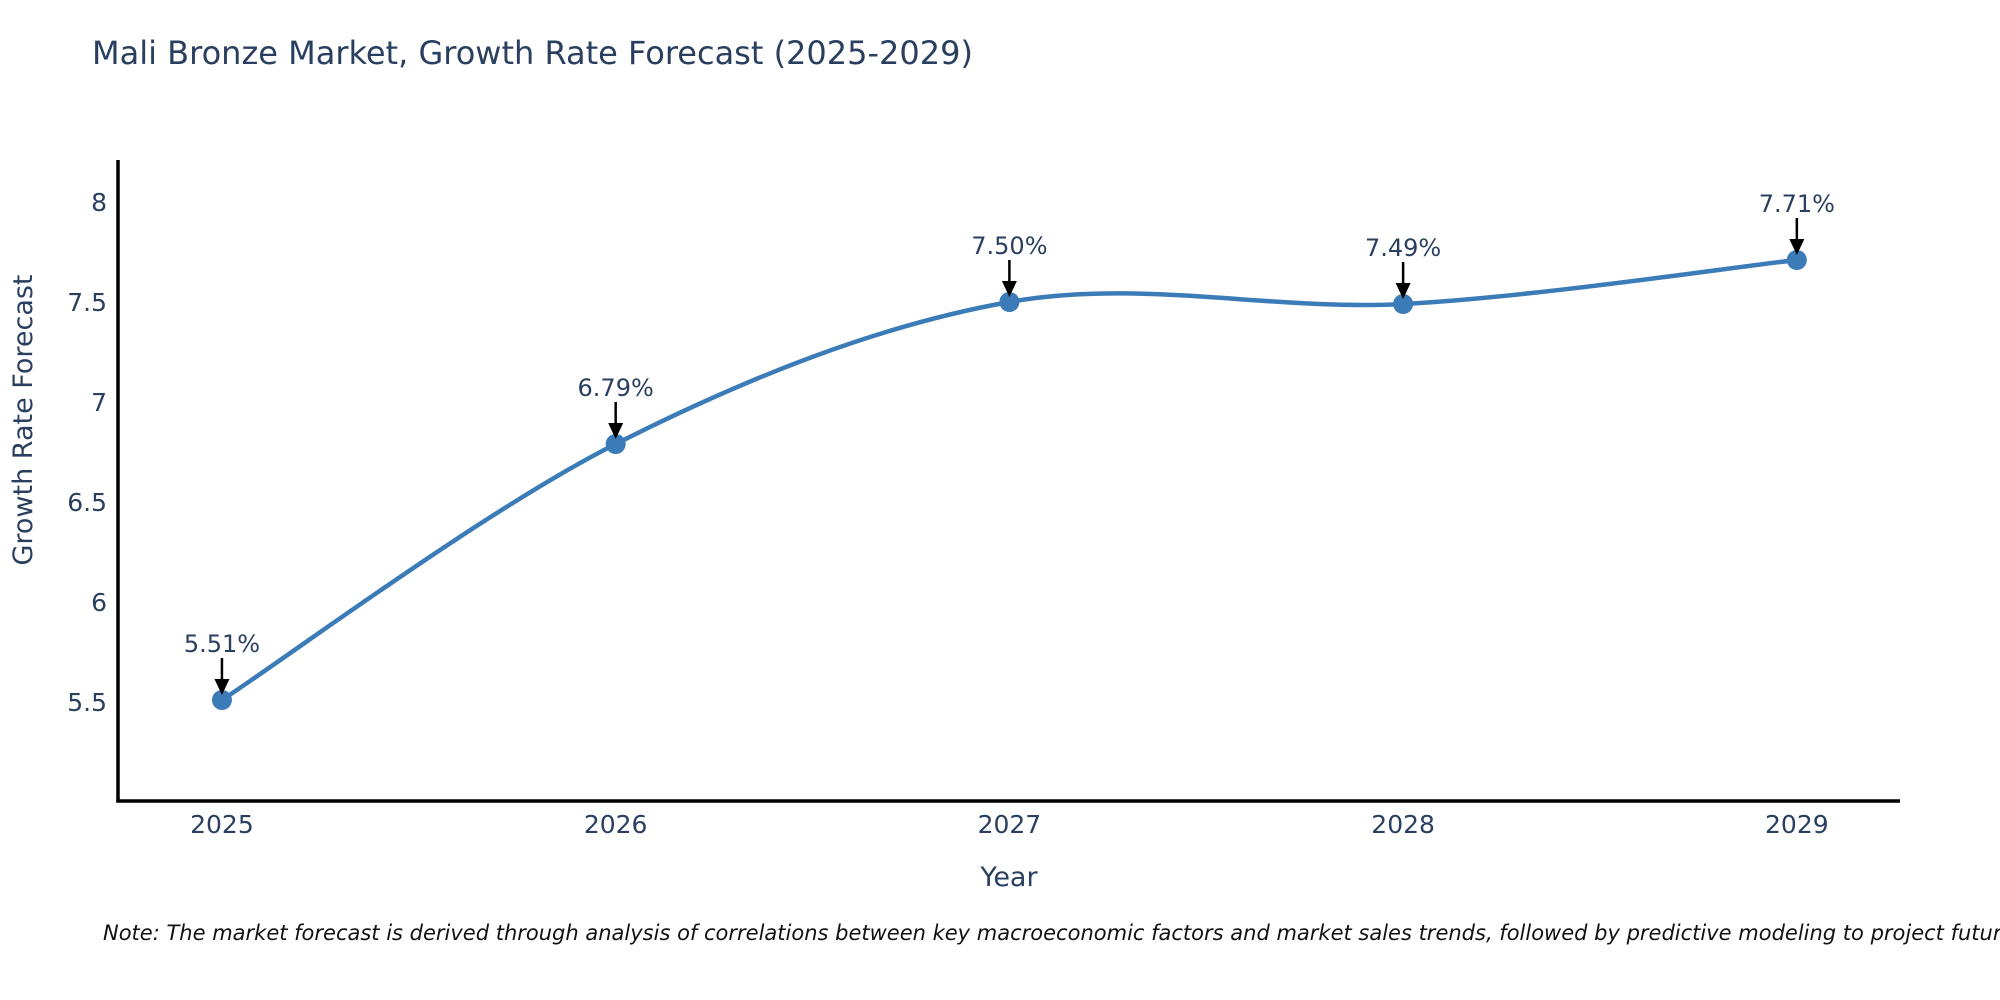 This screenshot has height=1000, width=2000. I want to click on point-value-label: 7.71%, so click(1797, 204).